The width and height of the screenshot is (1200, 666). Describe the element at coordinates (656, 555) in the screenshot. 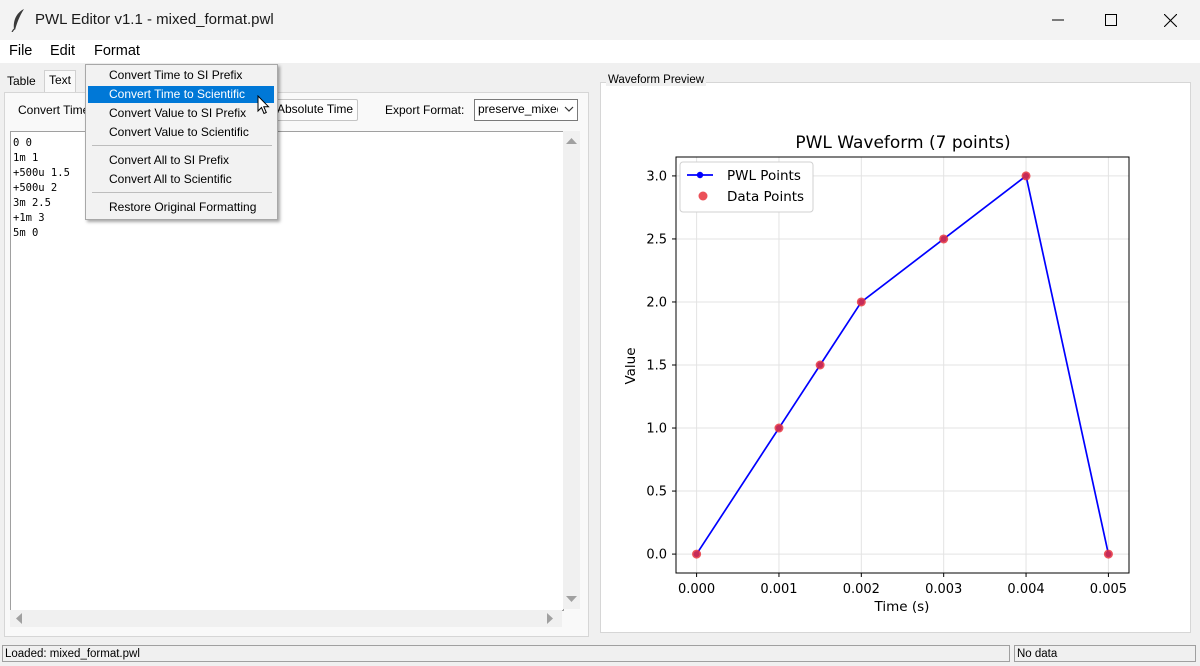

I see `y-tick-label: 0.0` at that location.